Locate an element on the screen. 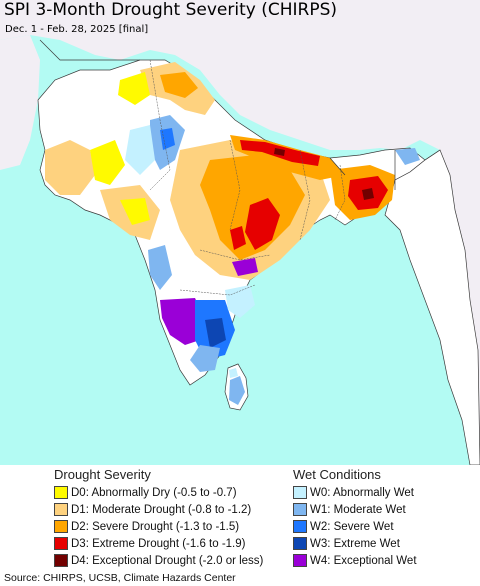 The height and width of the screenshot is (586, 480). drought-d4-east is located at coordinates (368, 194).